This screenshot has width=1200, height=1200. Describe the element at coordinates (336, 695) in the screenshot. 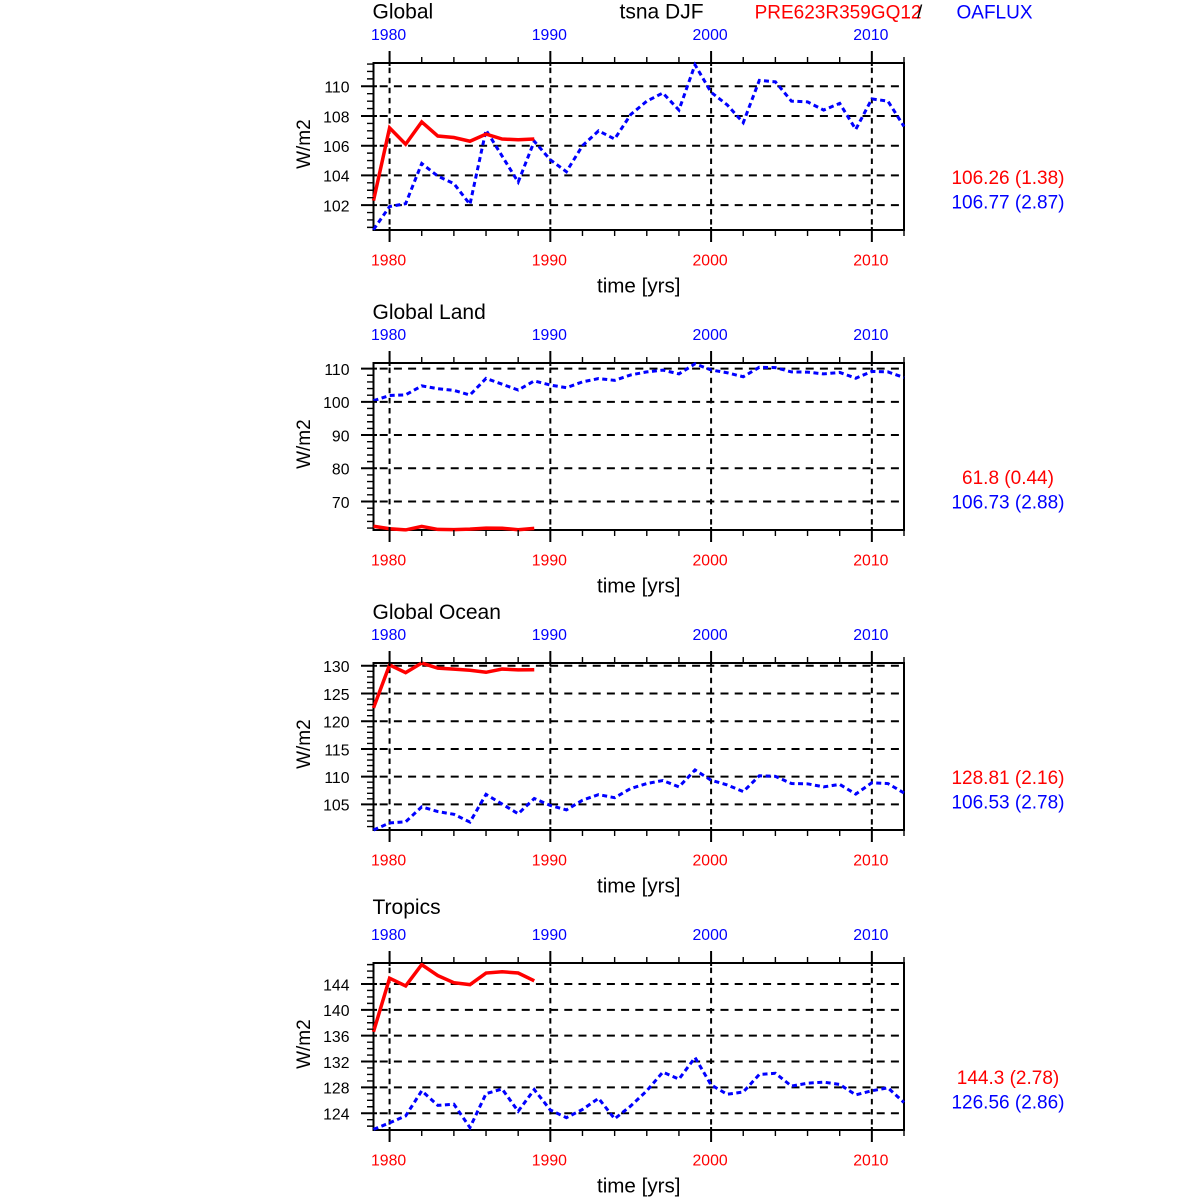

I see `svg-text: 125` at that location.